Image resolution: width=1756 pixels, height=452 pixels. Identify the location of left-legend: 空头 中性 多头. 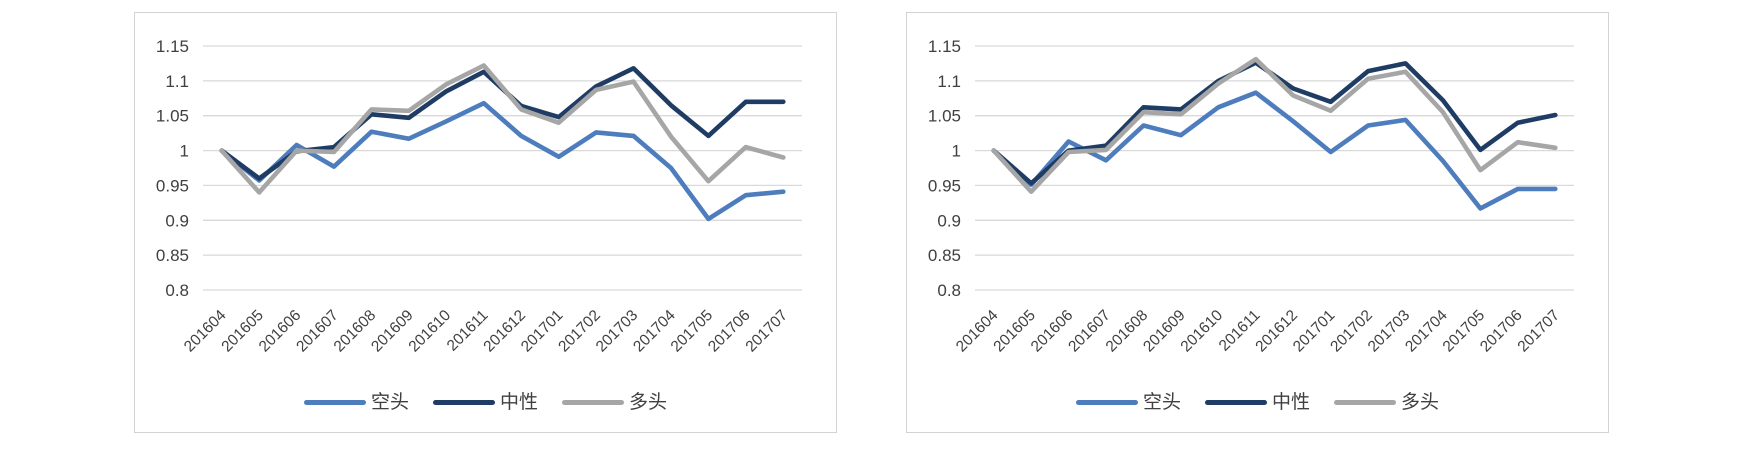
(485, 402).